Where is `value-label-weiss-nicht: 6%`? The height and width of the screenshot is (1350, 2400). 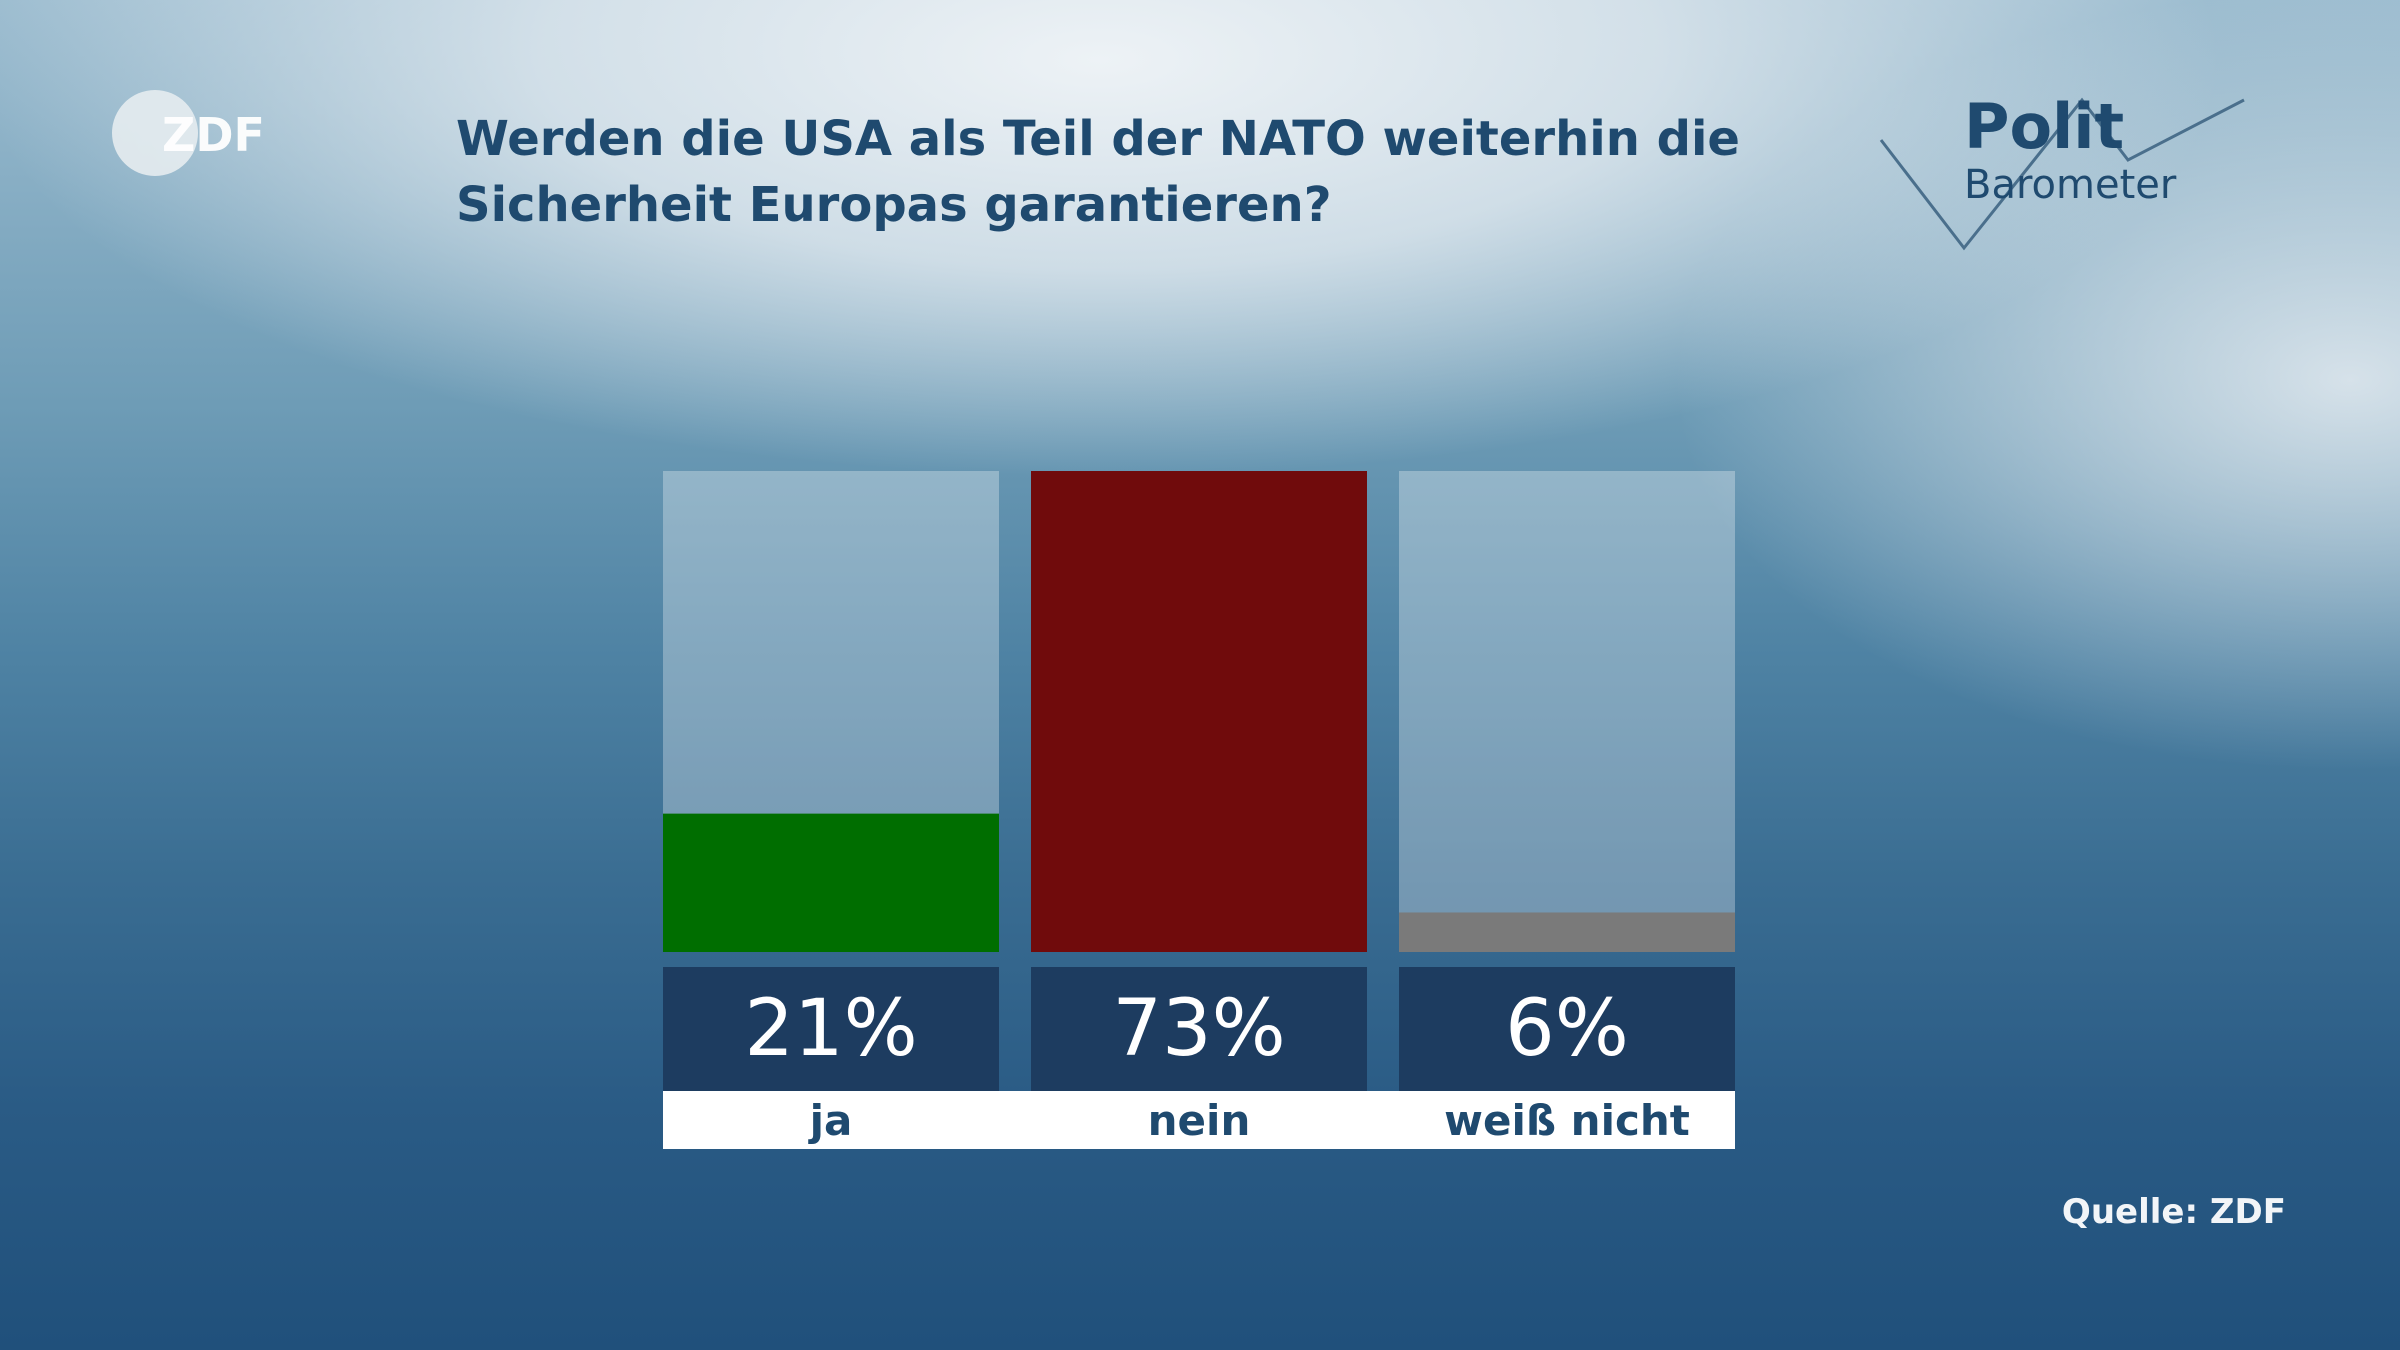 value-label-weiss-nicht: 6% is located at coordinates (1567, 1029).